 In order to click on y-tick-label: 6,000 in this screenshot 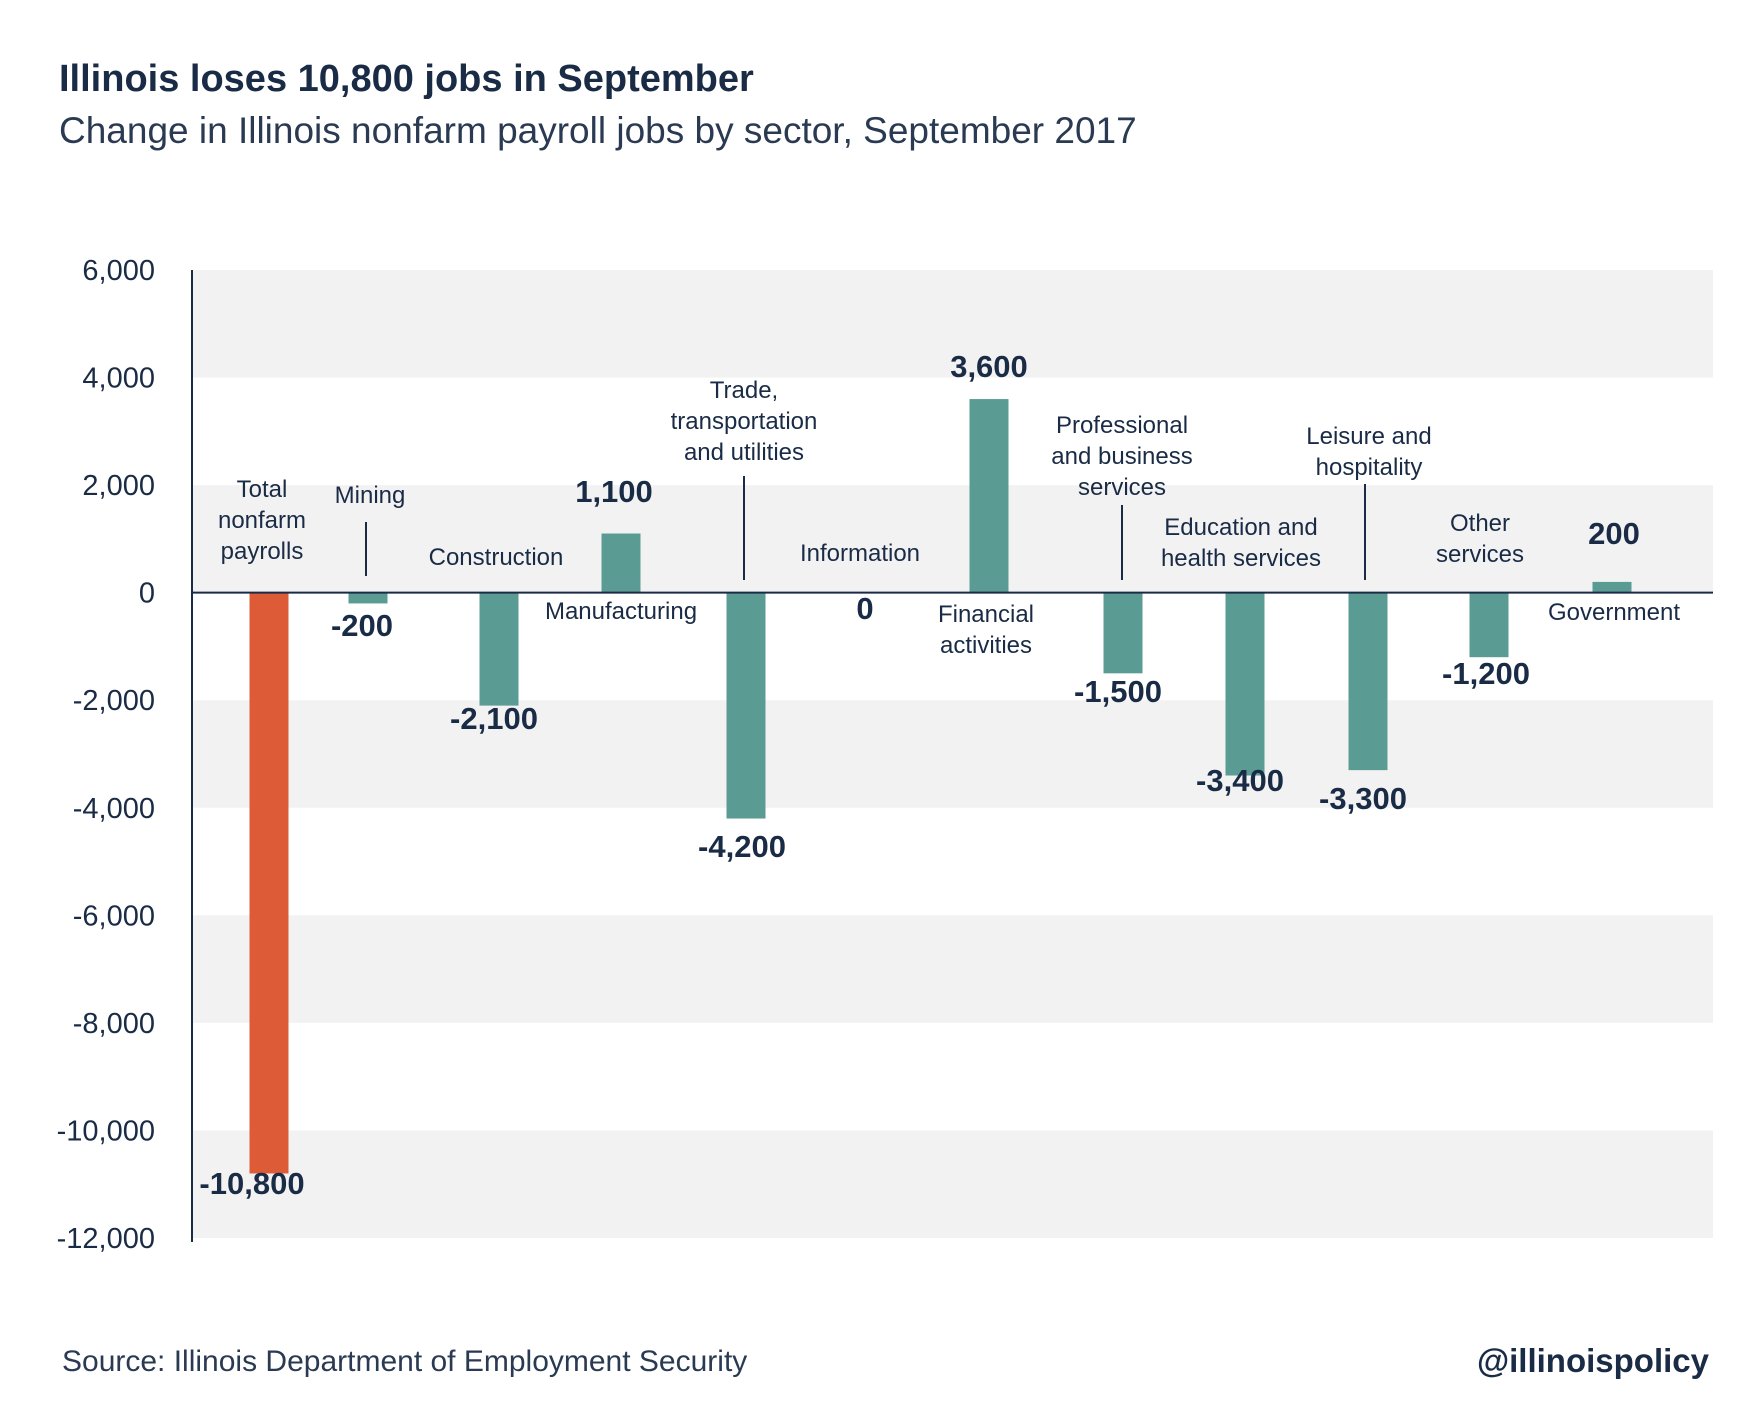, I will do `click(118, 271)`.